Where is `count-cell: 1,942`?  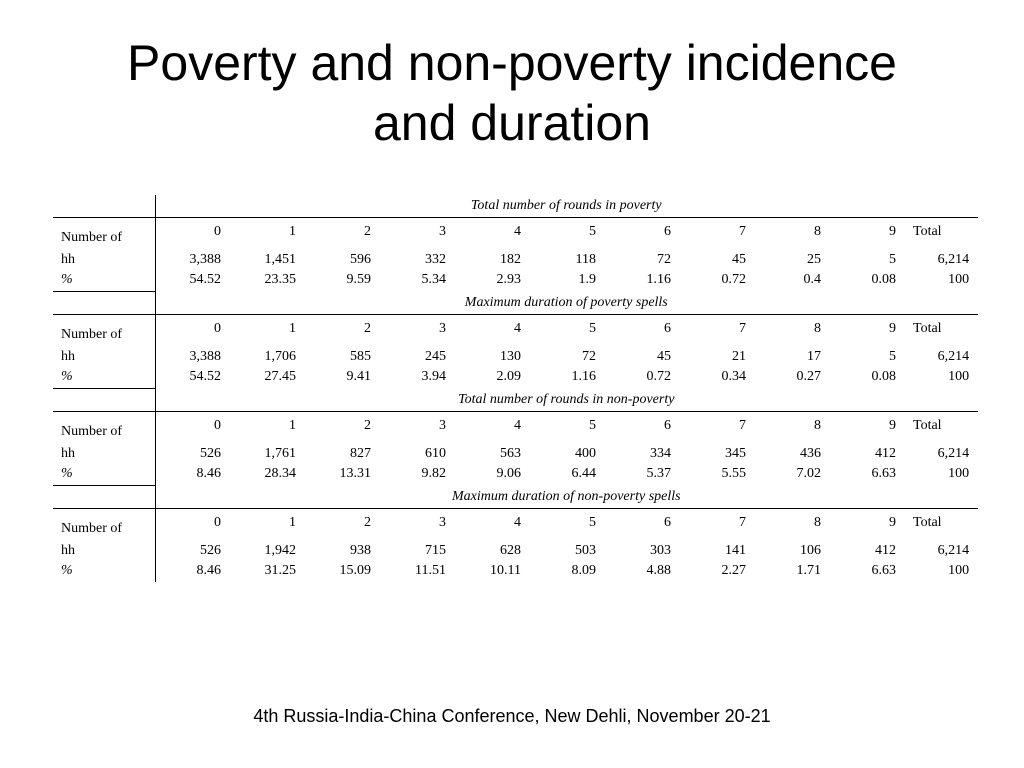
count-cell: 1,942 is located at coordinates (280, 550).